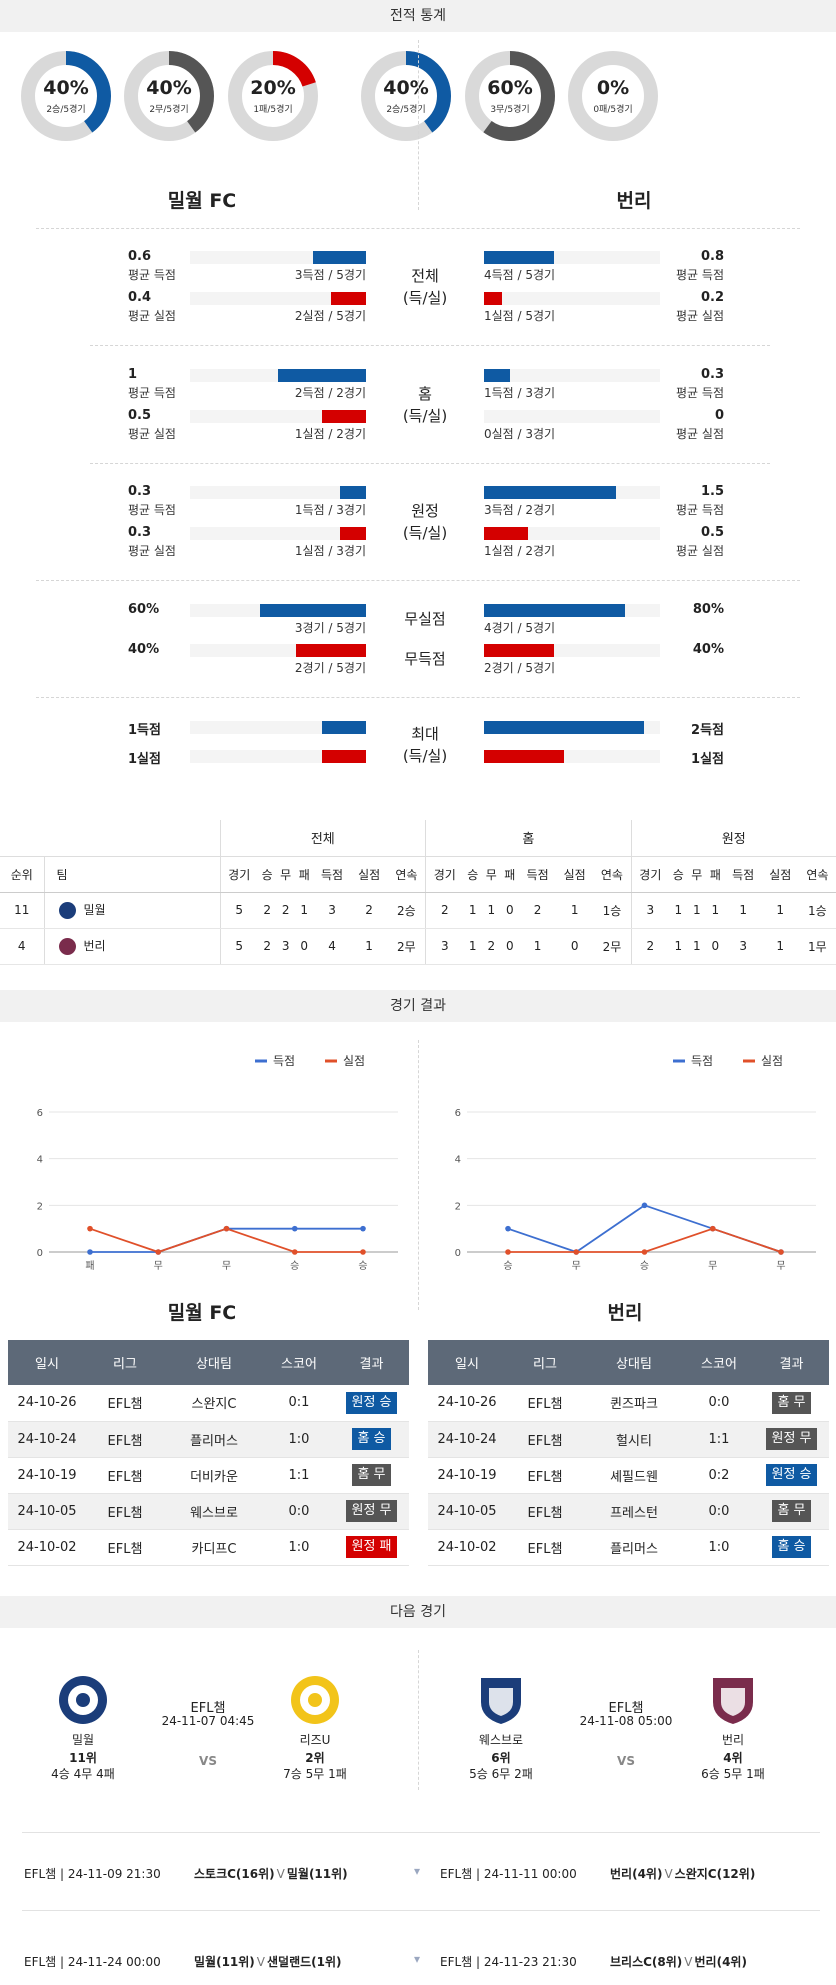  Describe the element at coordinates (89, 1266) in the screenshot. I see `x-tick-label: 패` at that location.